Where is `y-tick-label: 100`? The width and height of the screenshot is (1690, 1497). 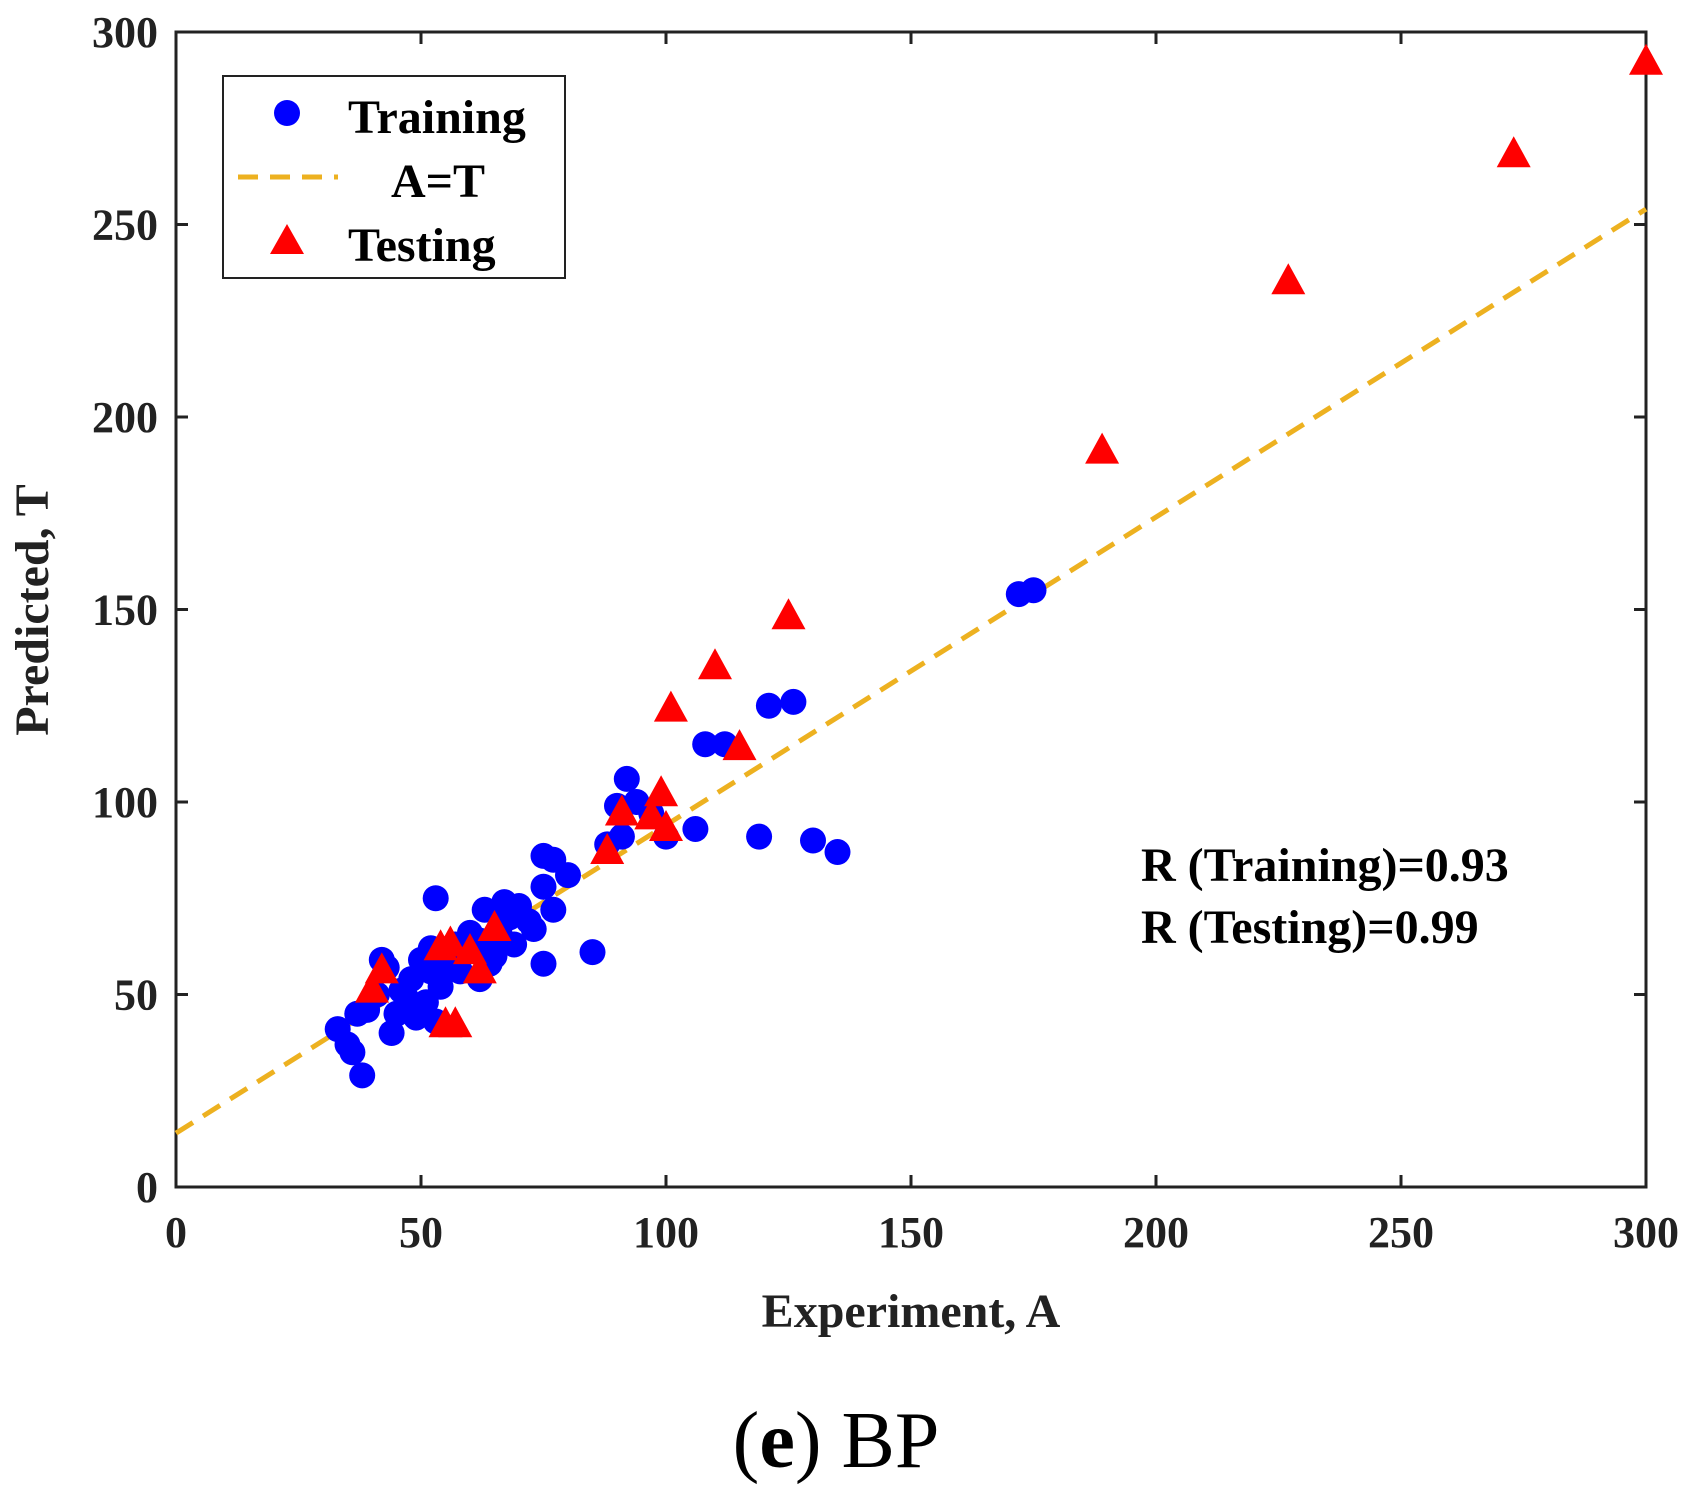 y-tick-label: 100 is located at coordinates (125, 802).